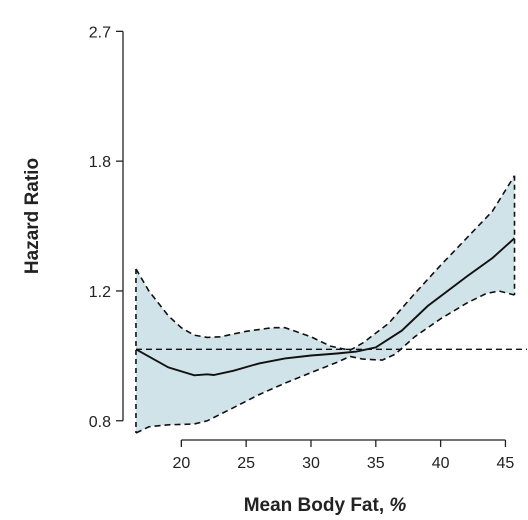 Image resolution: width=528 pixels, height=520 pixels. What do you see at coordinates (506, 463) in the screenshot?
I see `x-tick-label: 45` at bounding box center [506, 463].